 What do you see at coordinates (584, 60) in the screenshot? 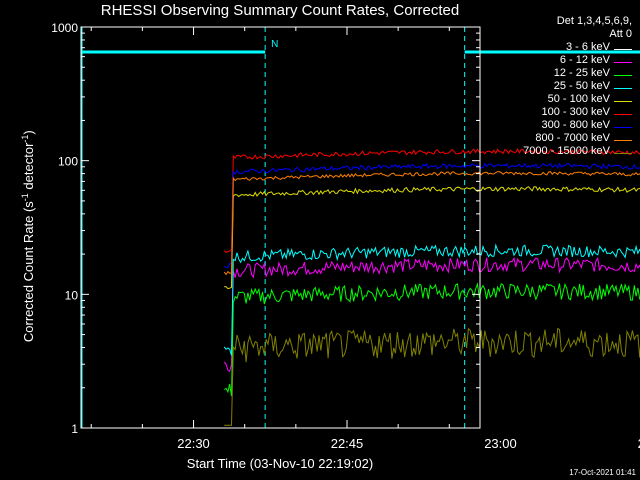
I see `legend-entry-1: 6 - 12 keV` at bounding box center [584, 60].